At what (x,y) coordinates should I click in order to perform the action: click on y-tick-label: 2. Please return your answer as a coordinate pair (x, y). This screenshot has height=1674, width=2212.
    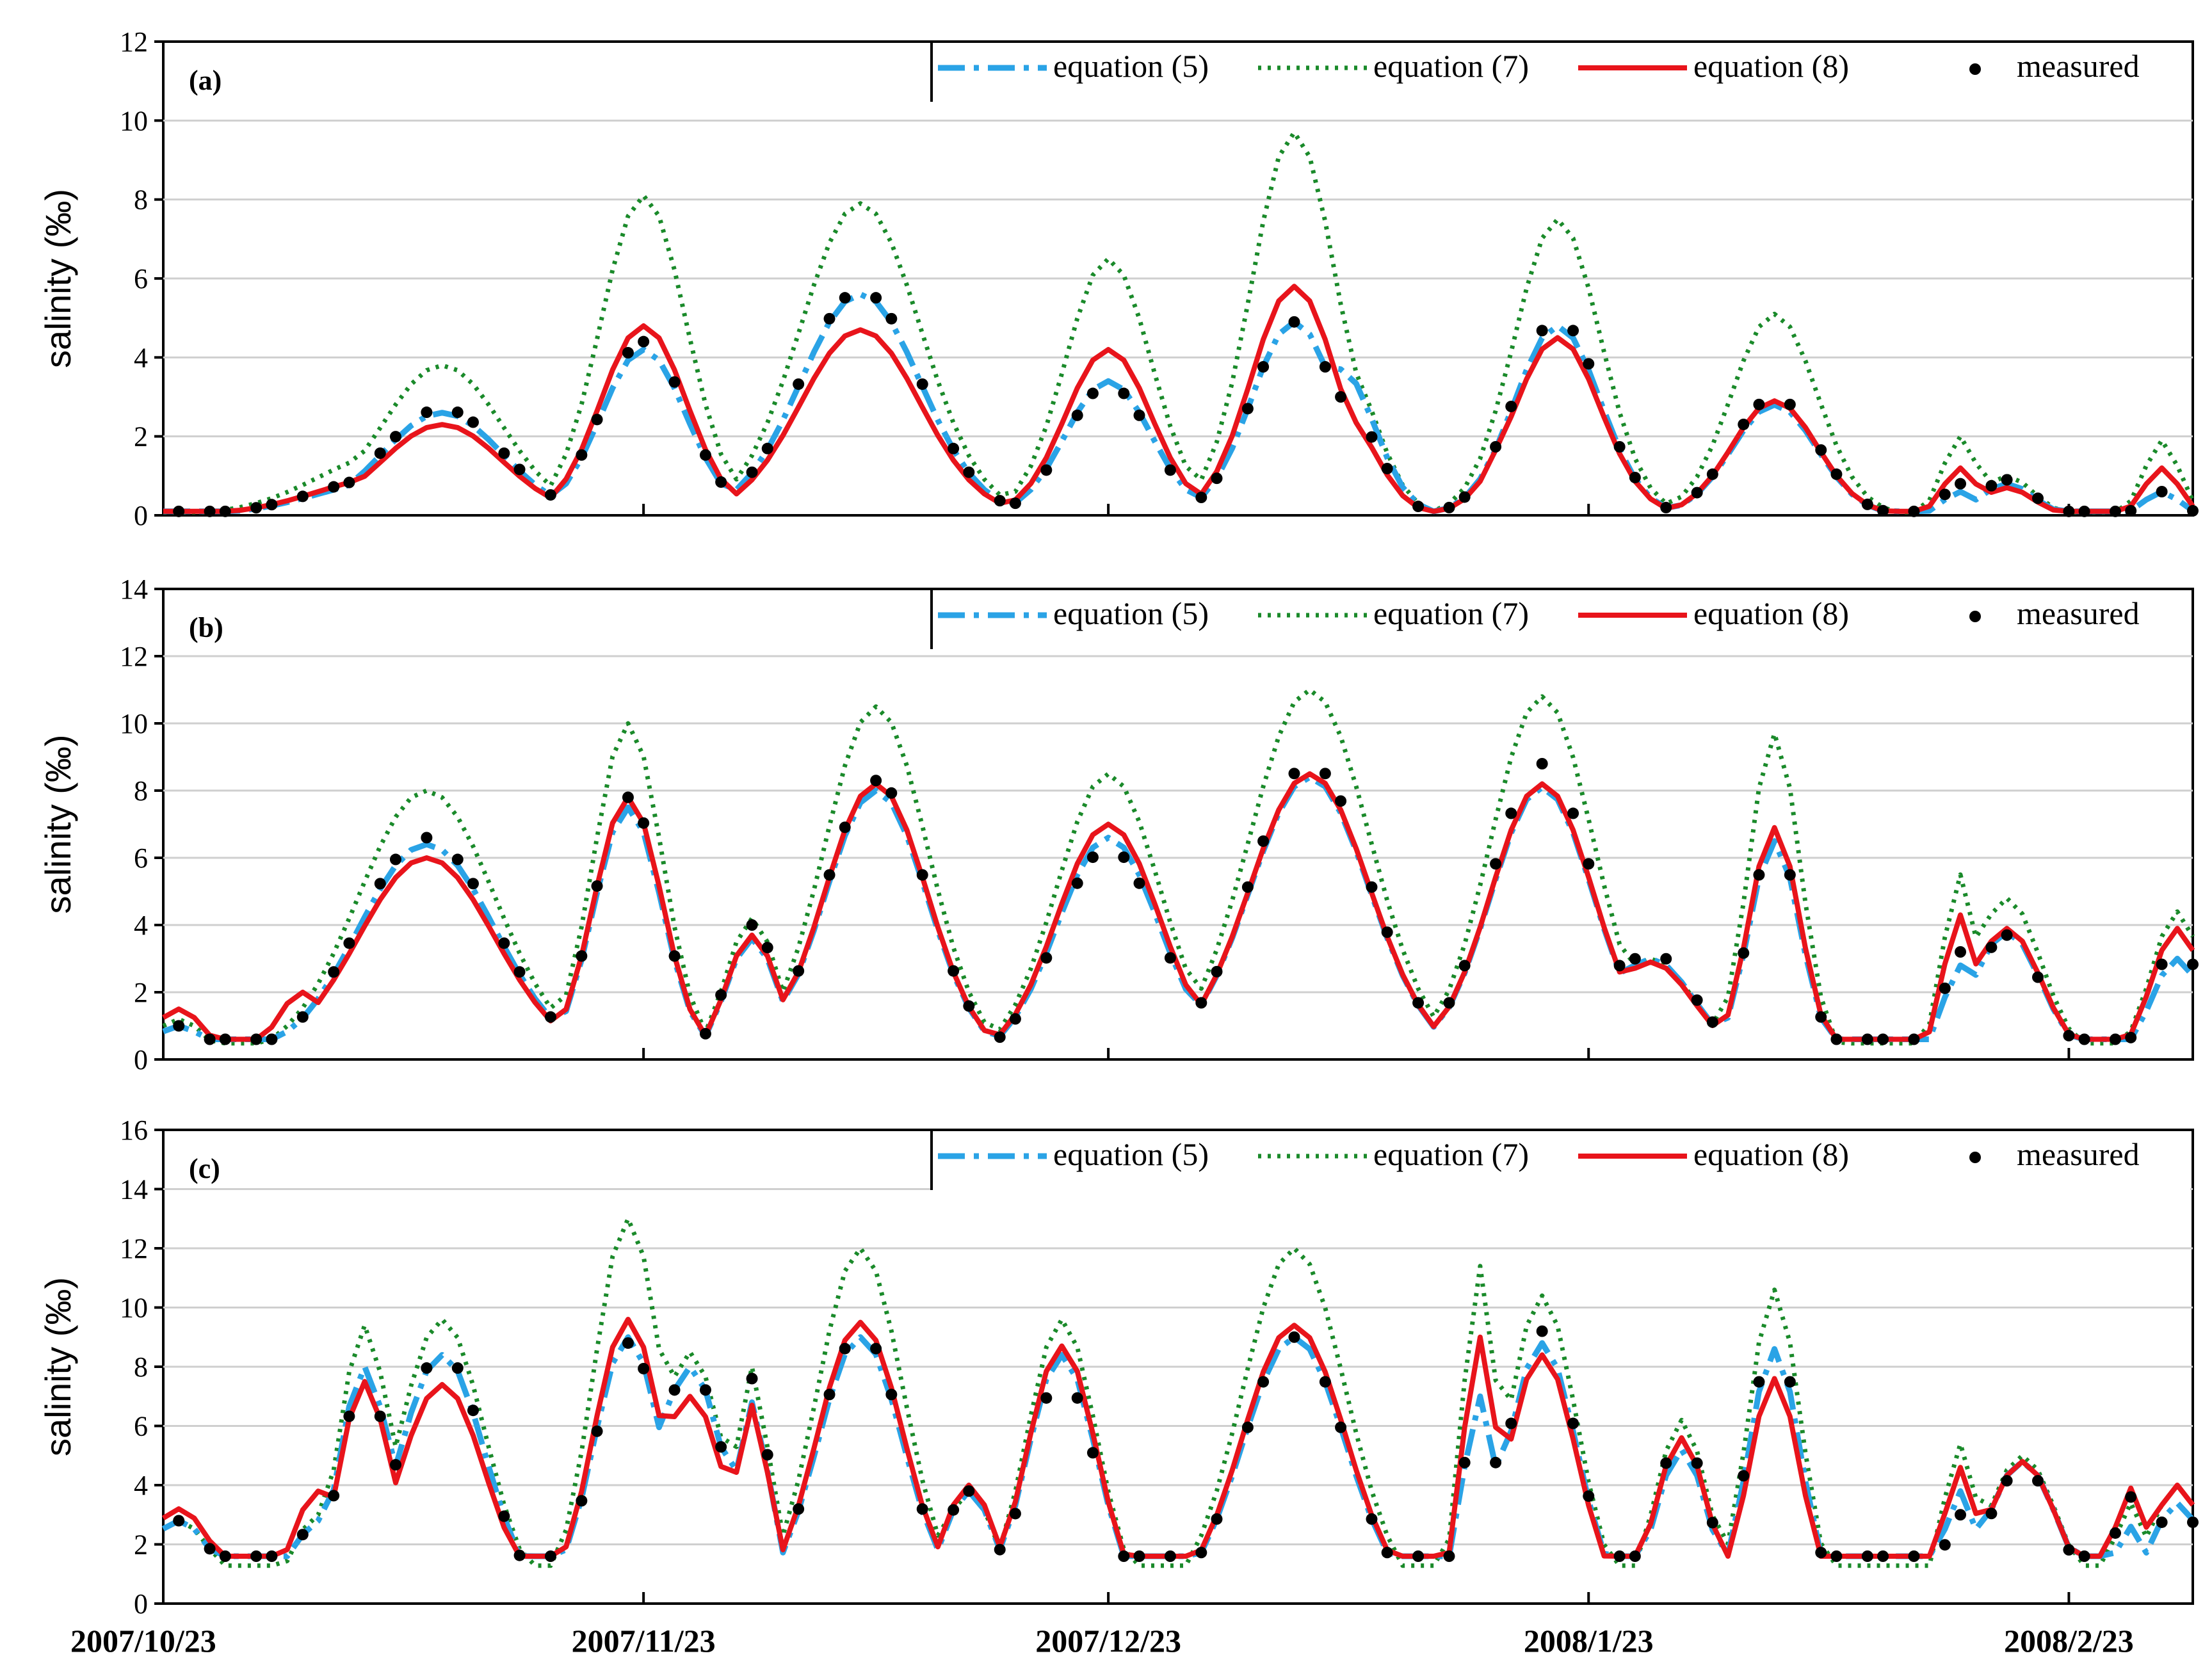
    Looking at the image, I should click on (141, 992).